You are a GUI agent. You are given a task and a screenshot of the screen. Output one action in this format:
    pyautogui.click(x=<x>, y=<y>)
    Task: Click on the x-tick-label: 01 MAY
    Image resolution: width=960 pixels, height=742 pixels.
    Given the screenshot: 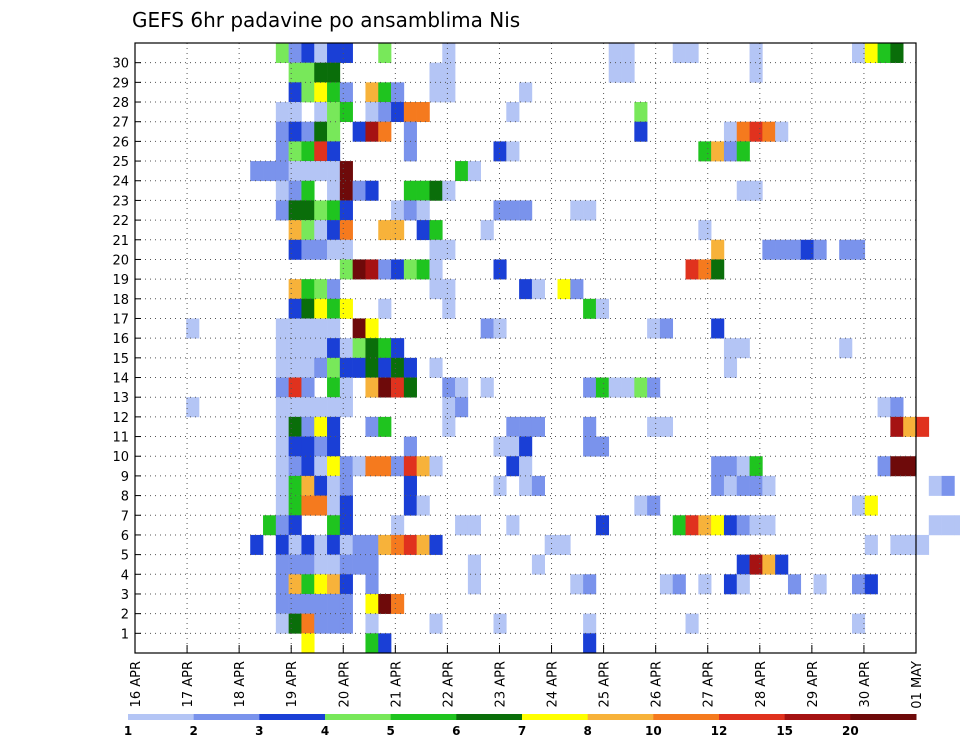 What is the action you would take?
    pyautogui.click(x=917, y=685)
    